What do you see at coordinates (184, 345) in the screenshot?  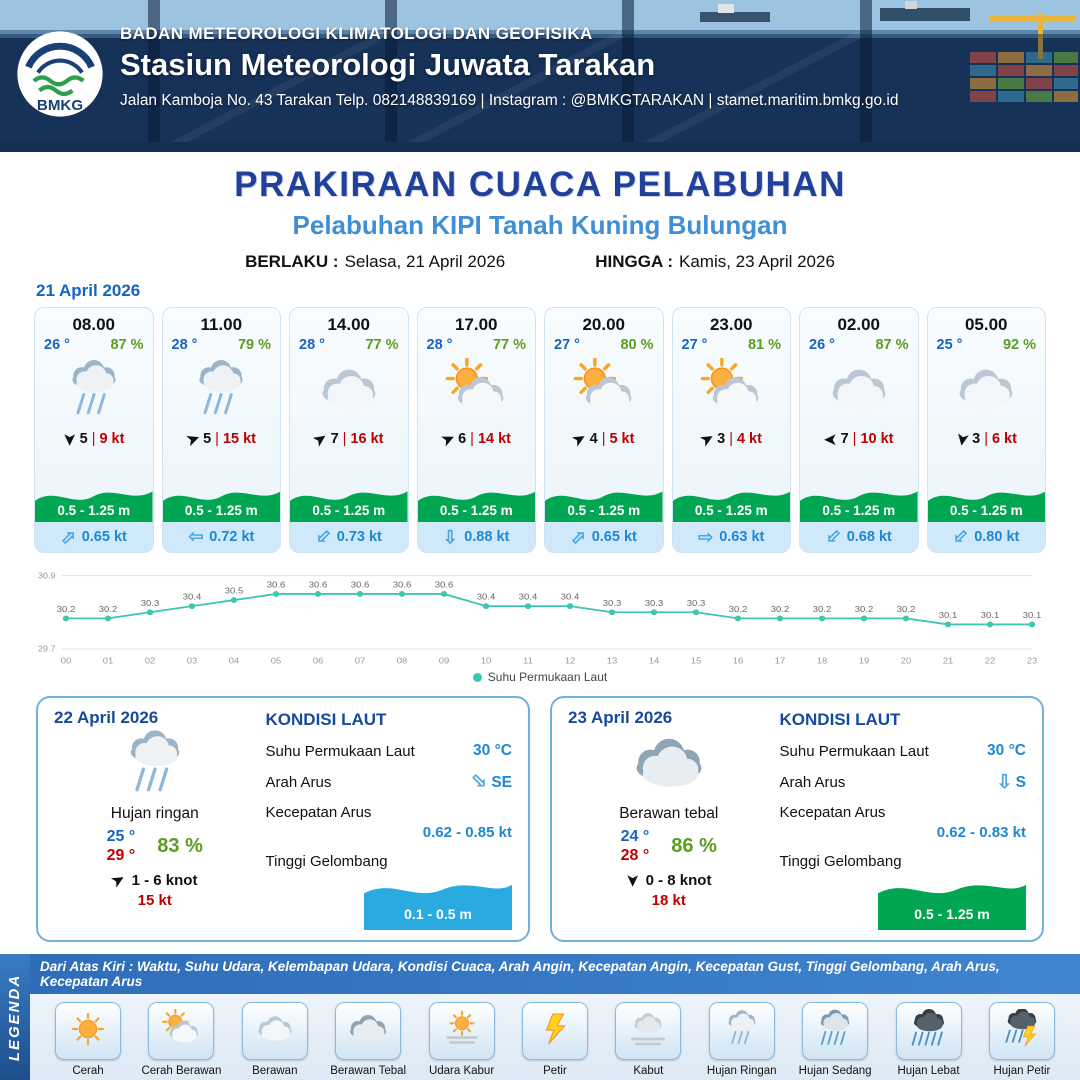 I see `air-temperature: 28 °` at bounding box center [184, 345].